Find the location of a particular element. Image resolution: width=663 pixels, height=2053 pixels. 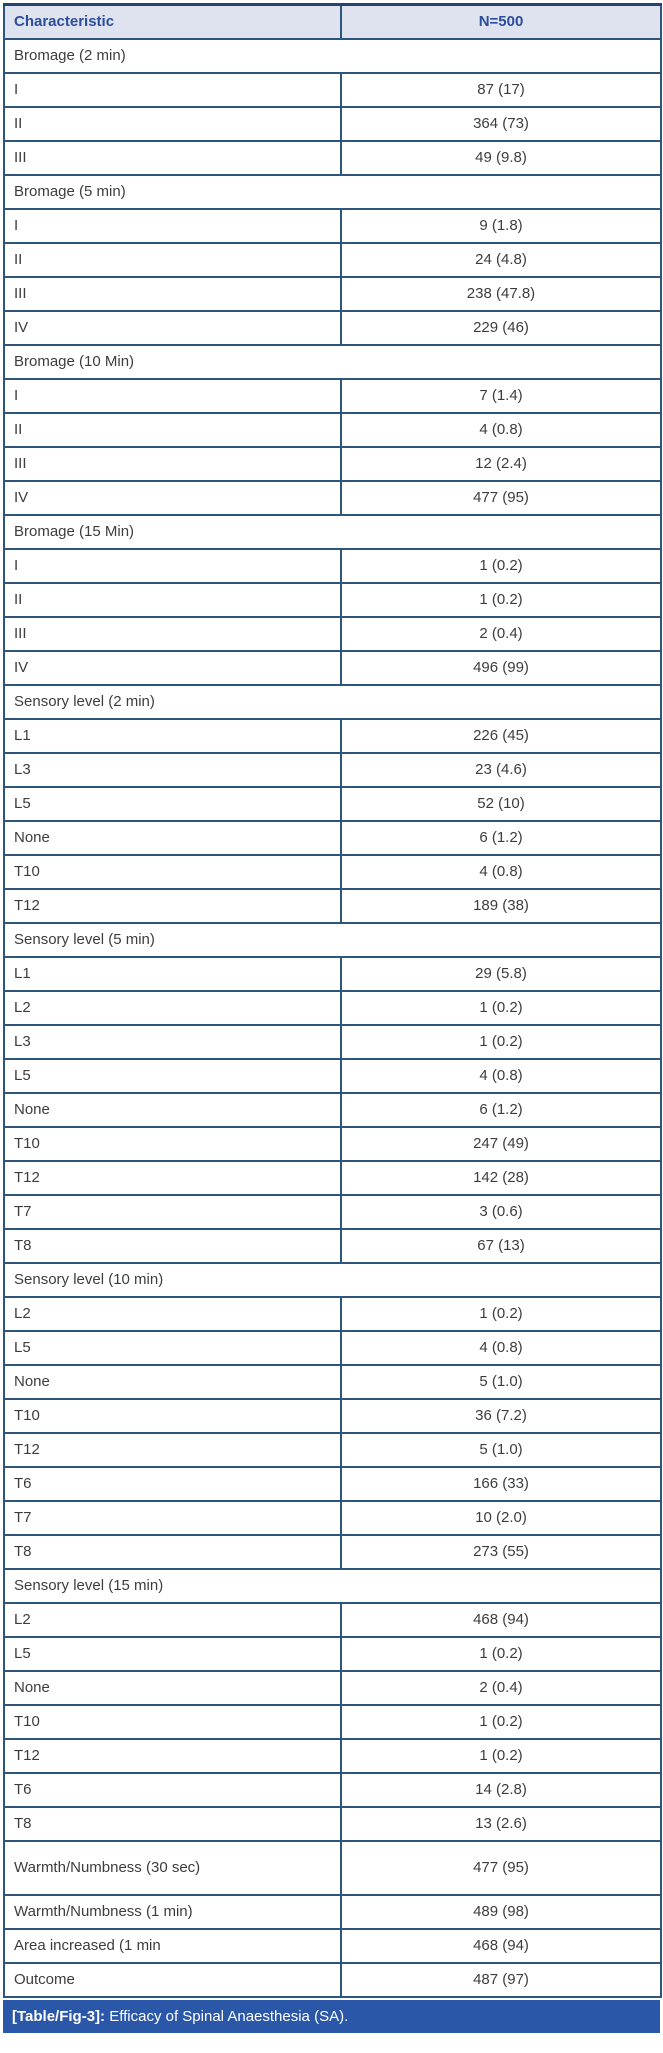

data-row: T10 247 (49) is located at coordinates (332, 1144).